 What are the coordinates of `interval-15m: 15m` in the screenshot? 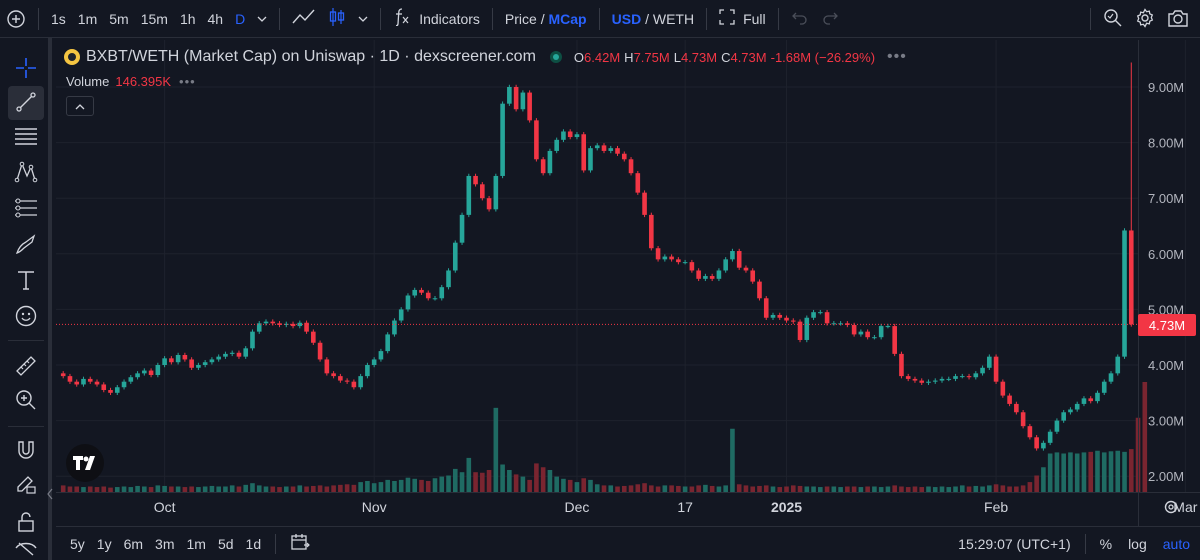 It's located at (154, 18).